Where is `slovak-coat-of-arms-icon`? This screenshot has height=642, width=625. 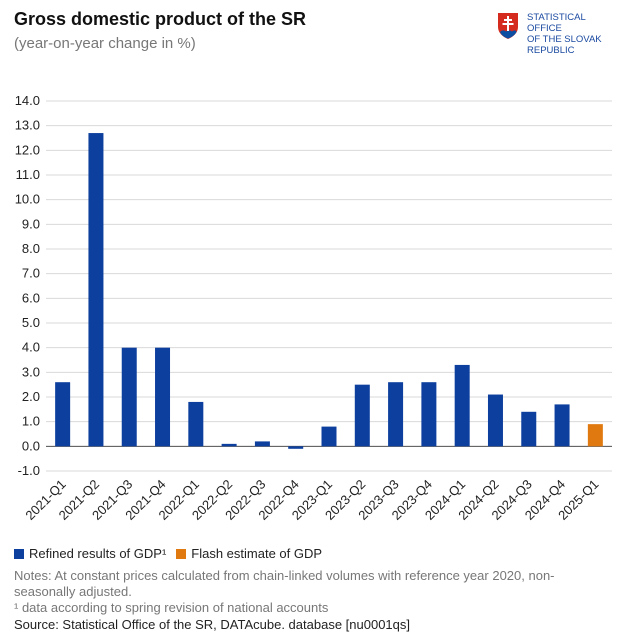 slovak-coat-of-arms-icon is located at coordinates (508, 26).